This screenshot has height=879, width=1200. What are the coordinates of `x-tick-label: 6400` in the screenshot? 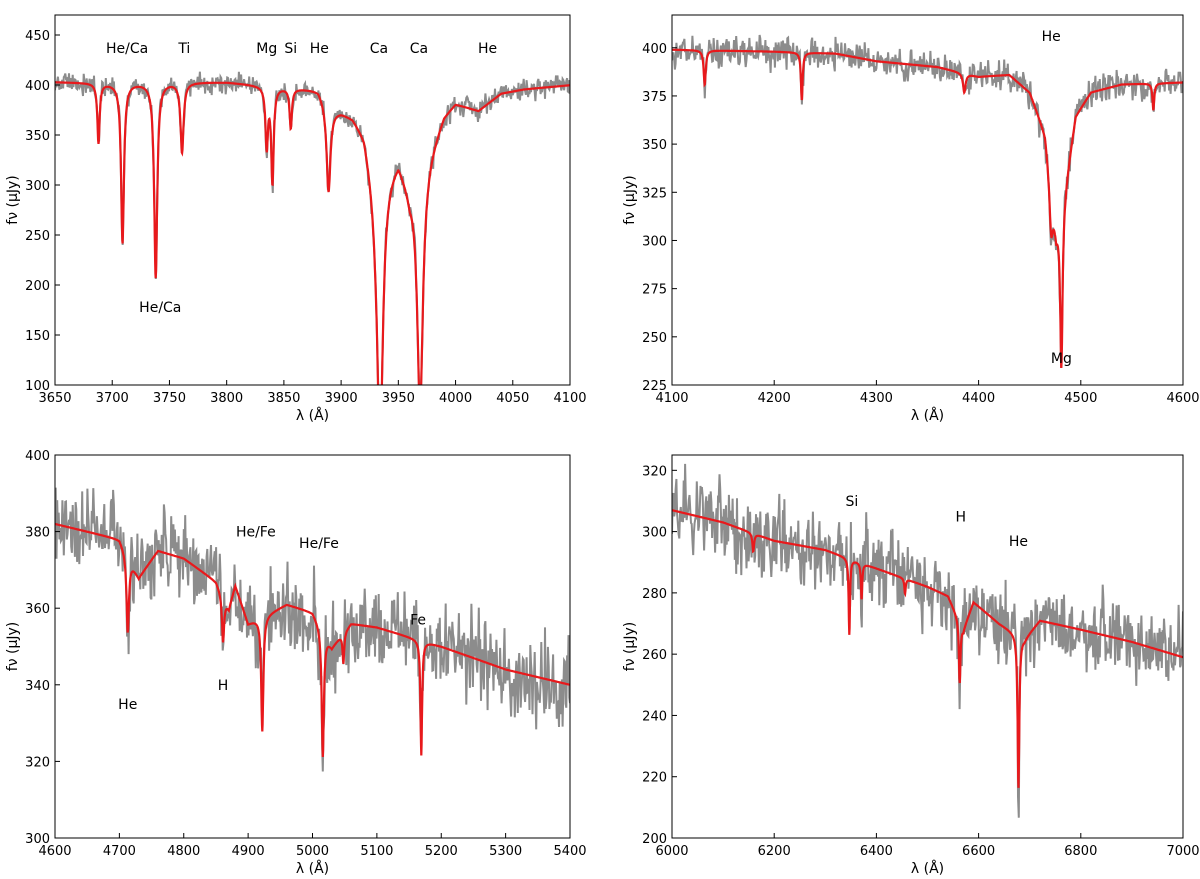 It's located at (876, 851).